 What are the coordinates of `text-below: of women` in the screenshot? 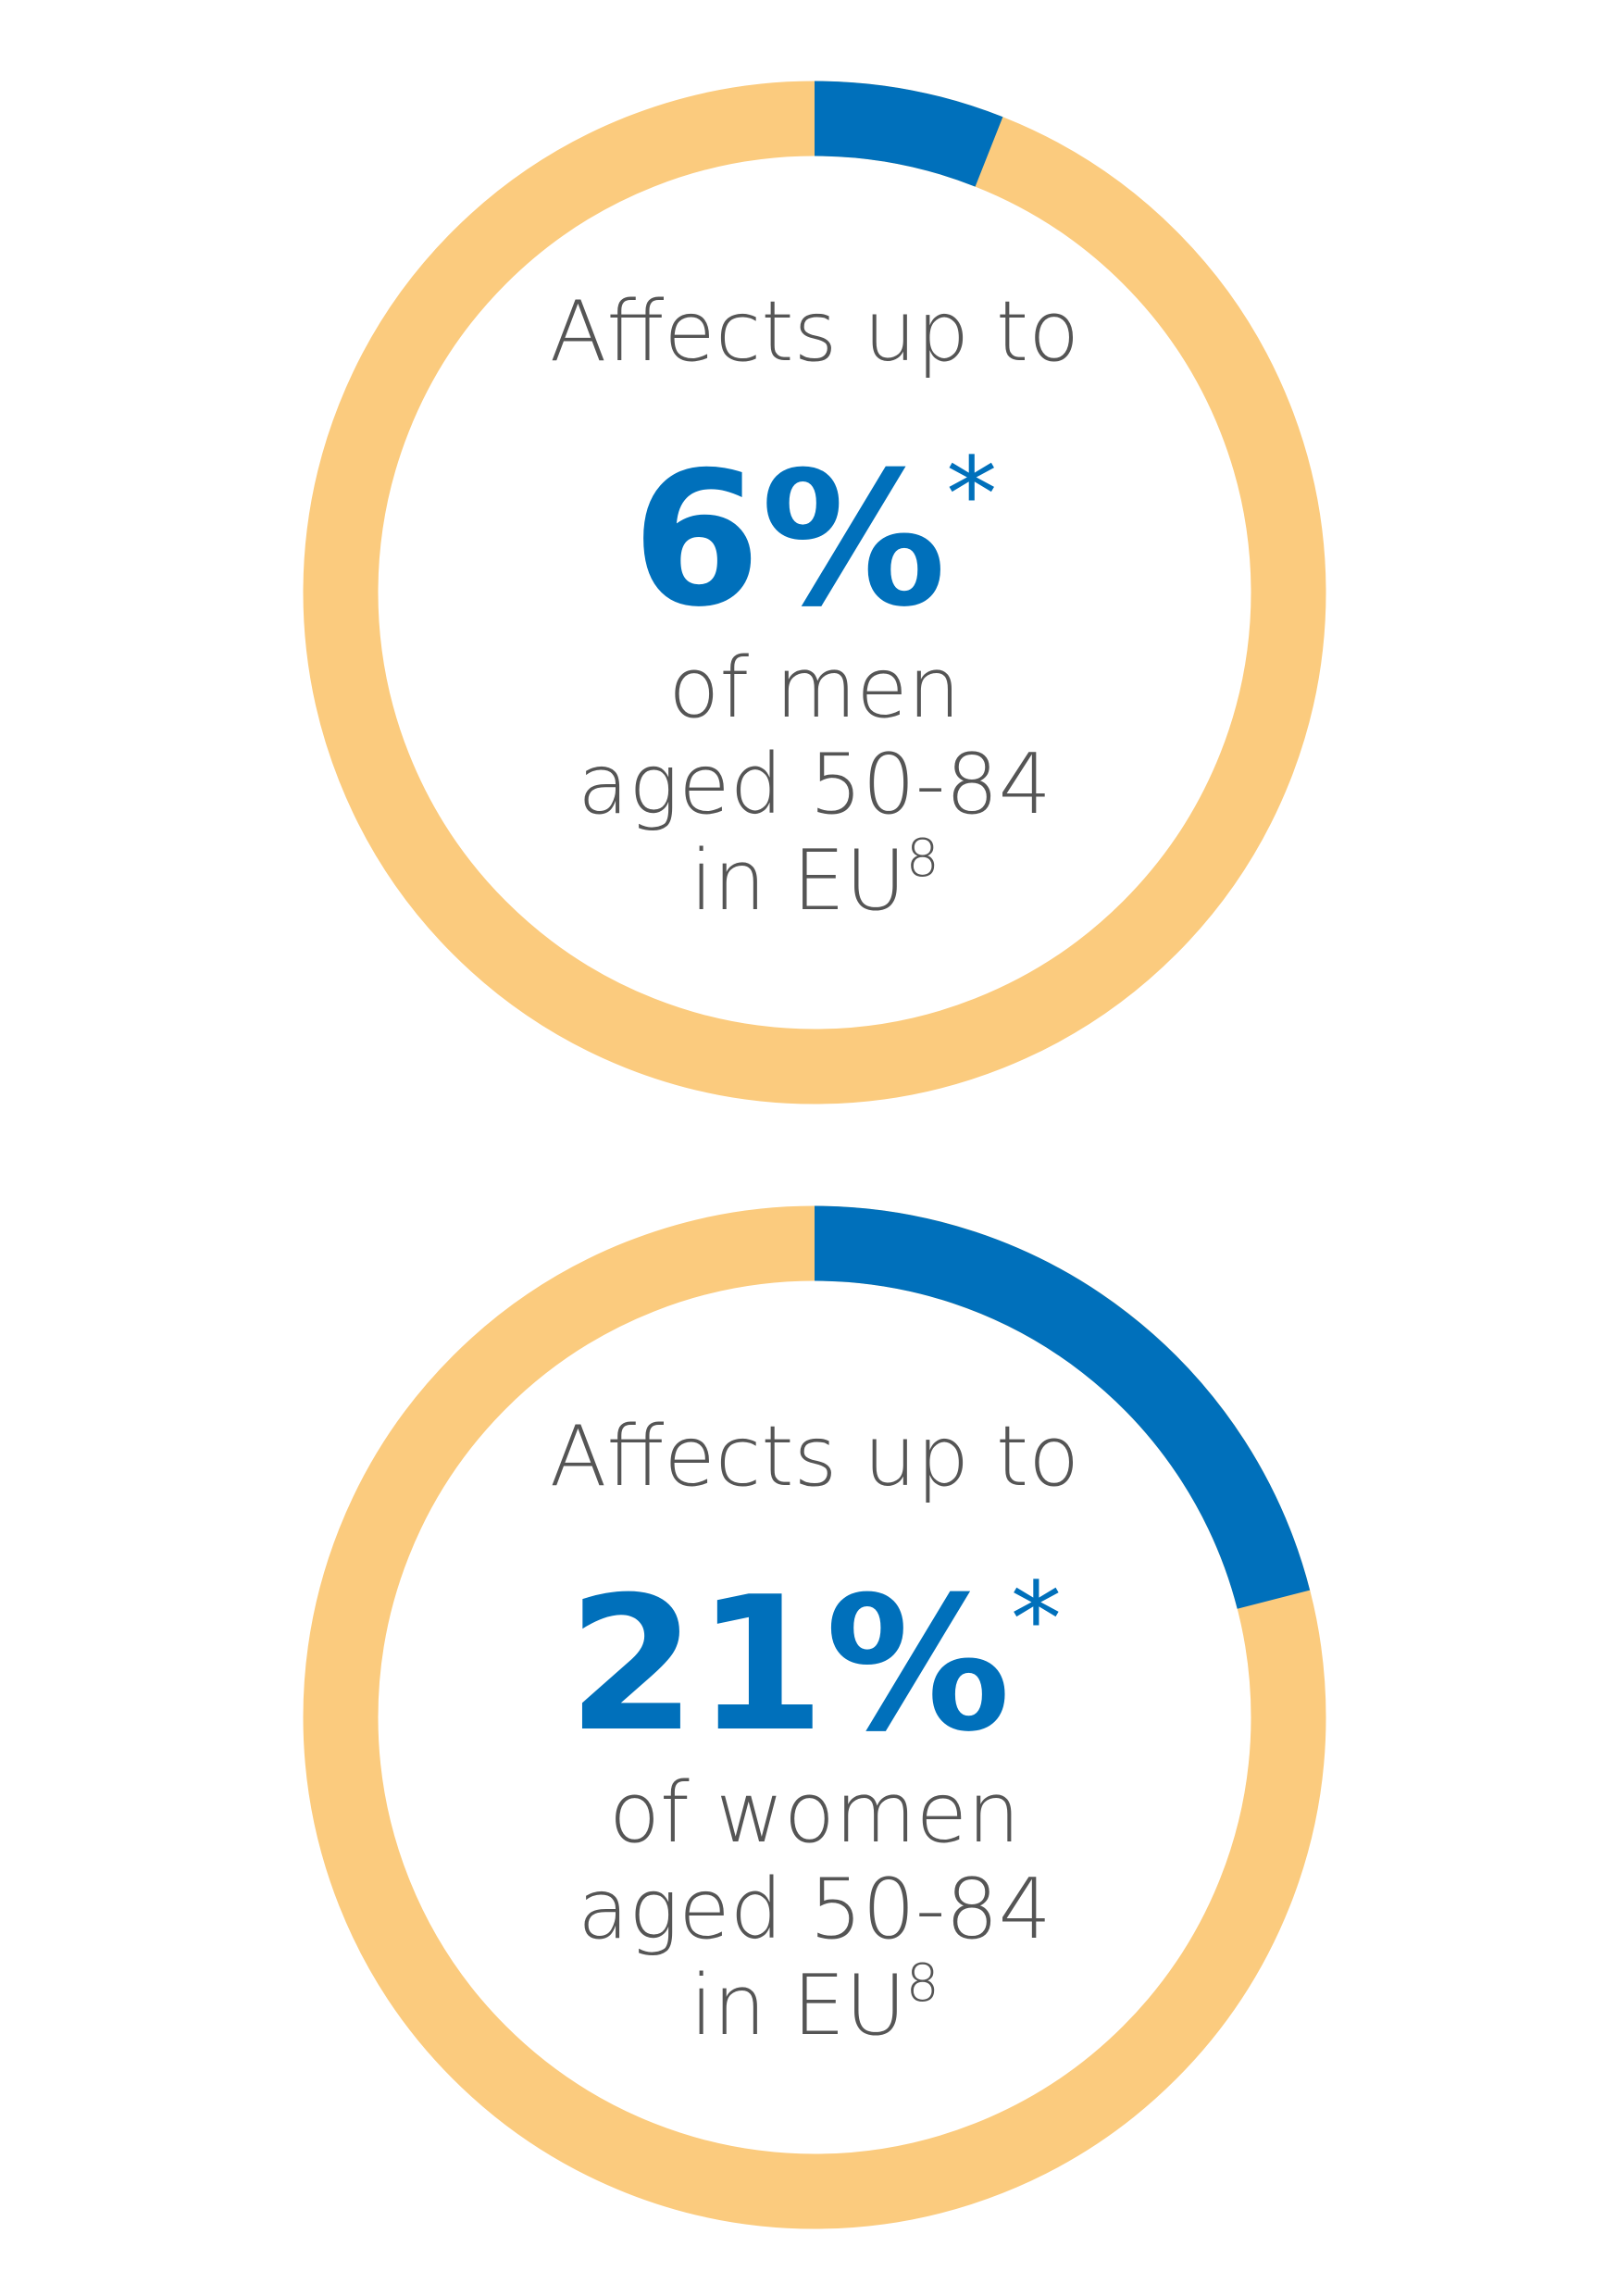 It's located at (814, 1813).